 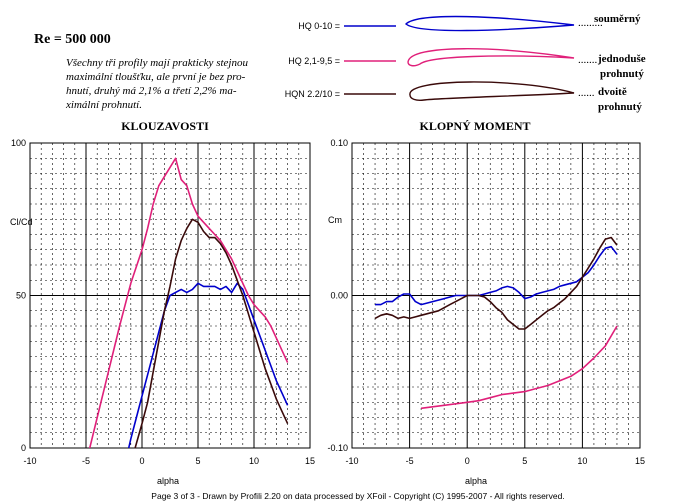 What do you see at coordinates (489, 23) in the screenshot?
I see `airfoil-symmetric-shape` at bounding box center [489, 23].